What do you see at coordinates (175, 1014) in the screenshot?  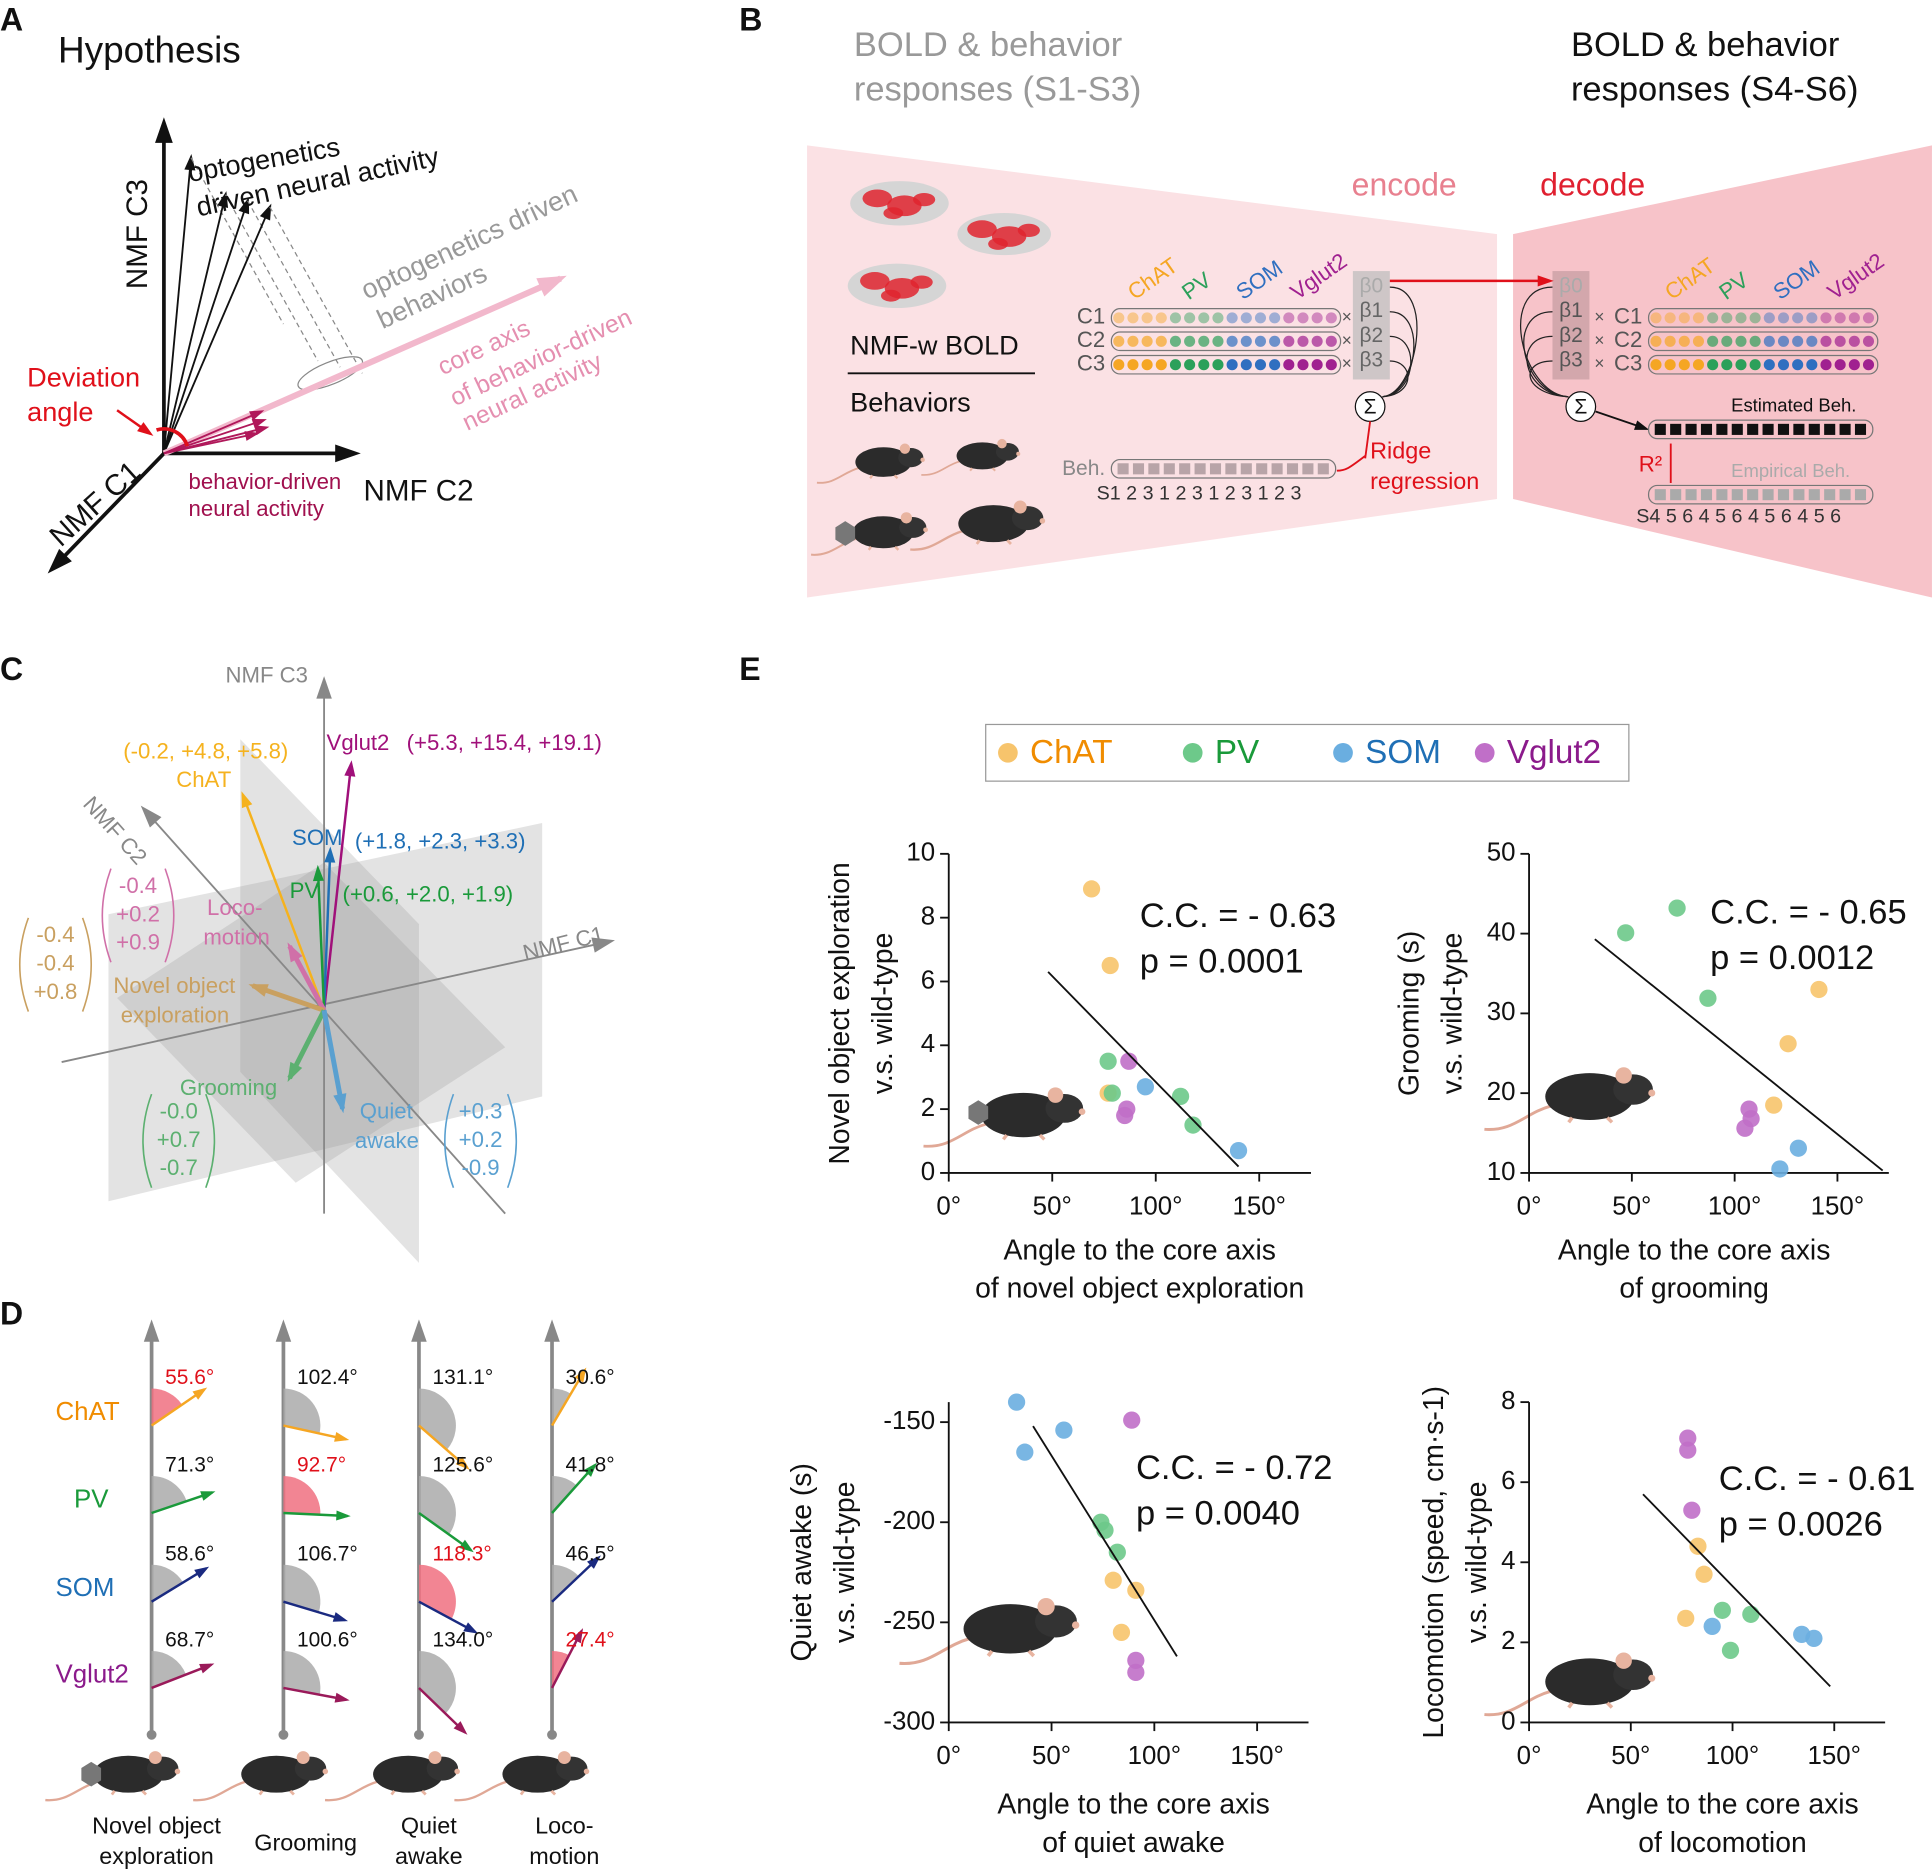 I see `label: exploration` at bounding box center [175, 1014].